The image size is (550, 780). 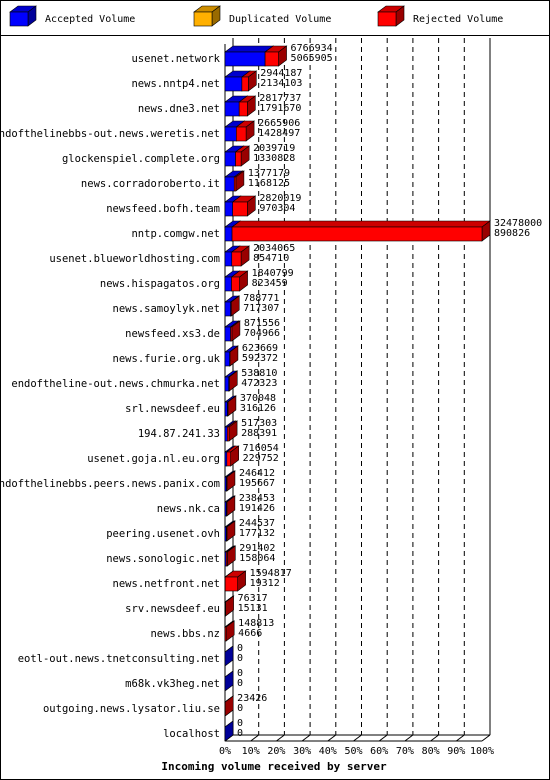 What do you see at coordinates (265, 583) in the screenshot?
I see `accepted-label: 19312` at bounding box center [265, 583].